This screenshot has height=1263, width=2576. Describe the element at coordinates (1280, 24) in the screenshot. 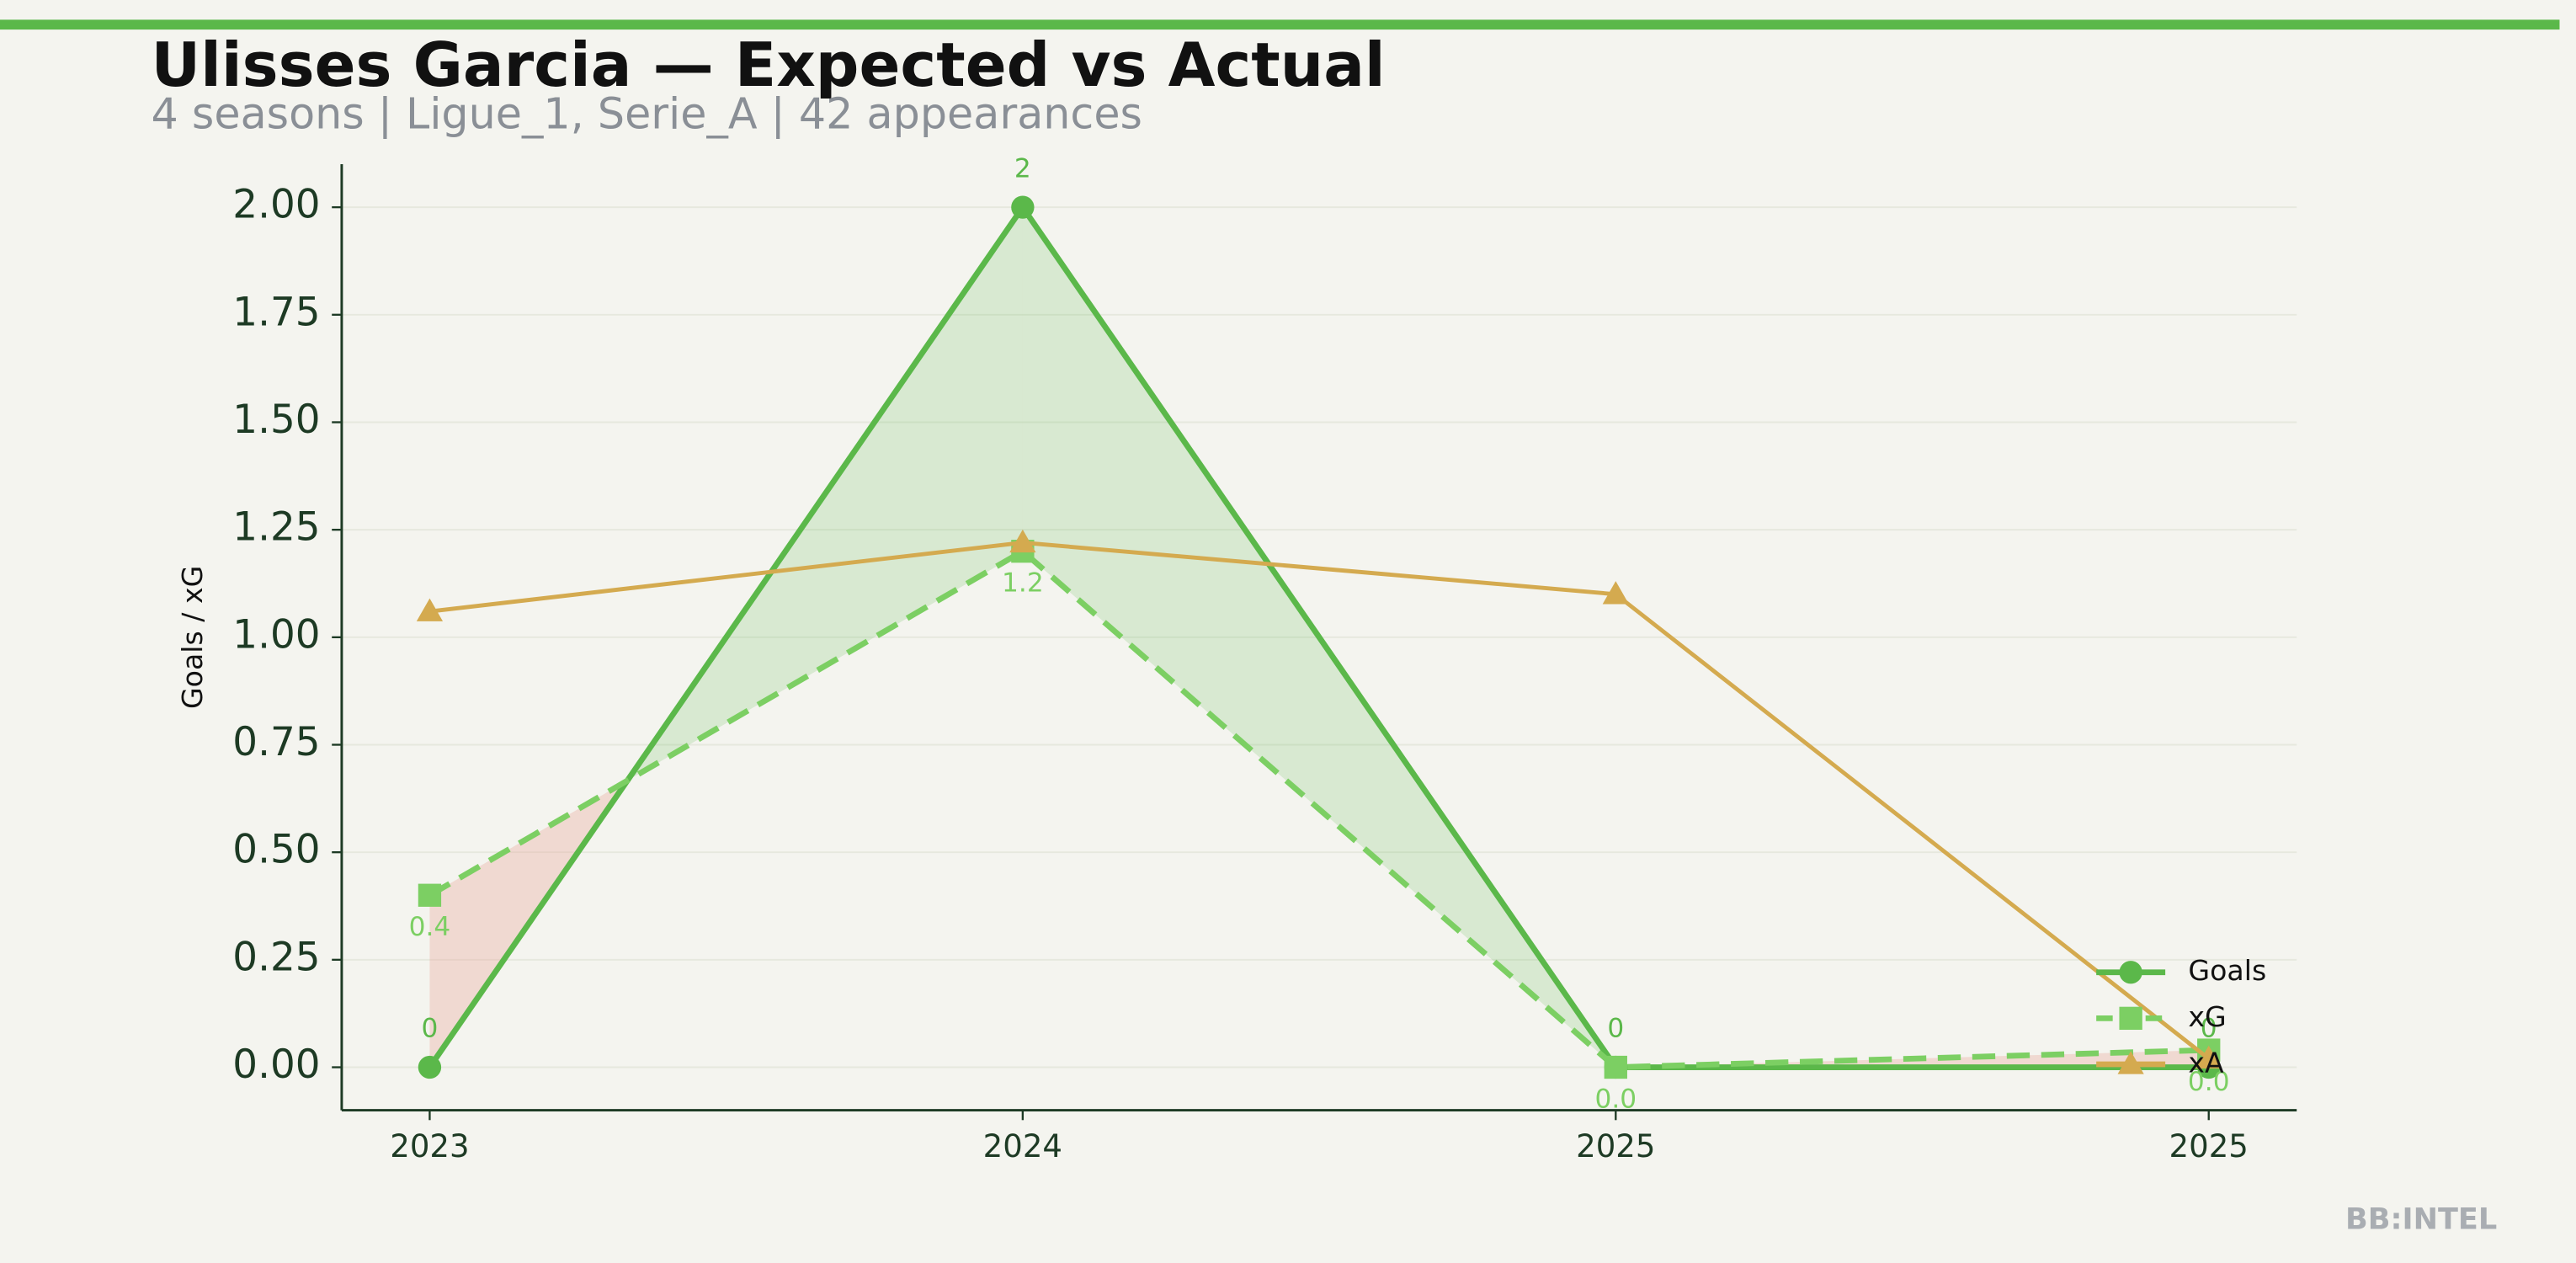

I see `top-bar` at that location.